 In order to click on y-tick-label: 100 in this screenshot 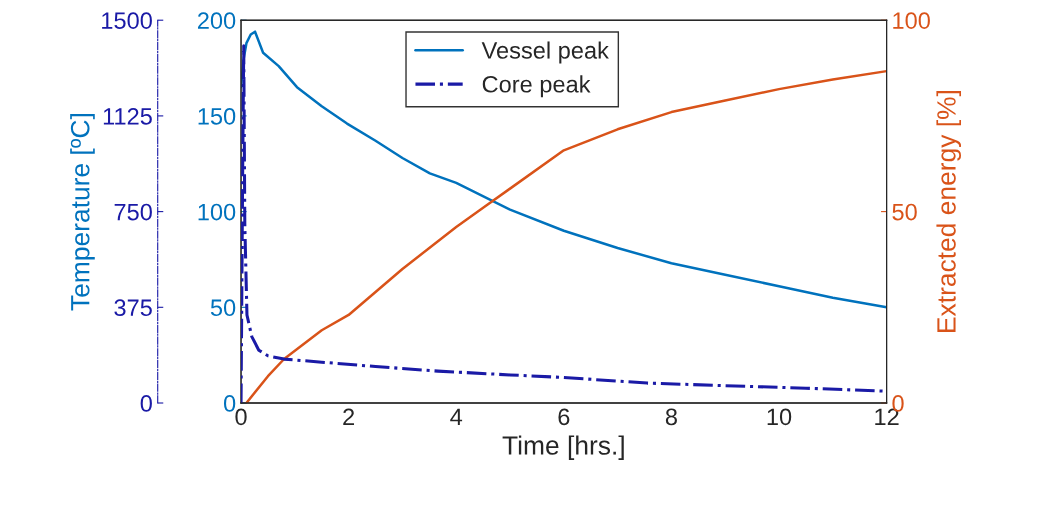, I will do `click(217, 212)`.